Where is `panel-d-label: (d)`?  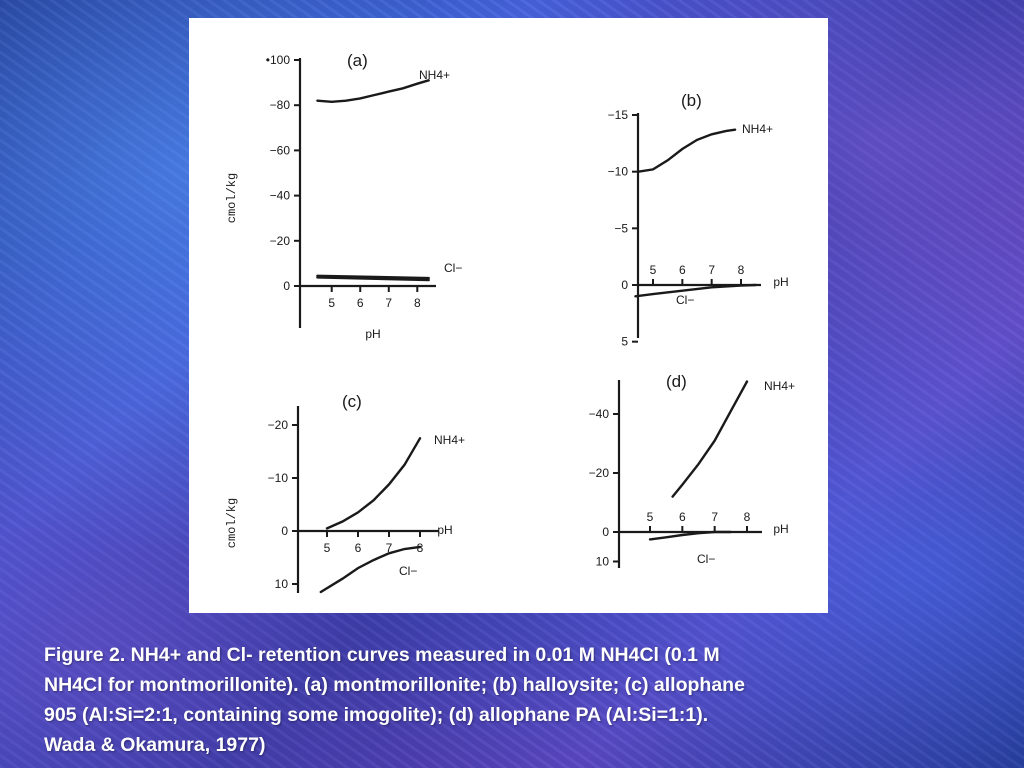
panel-d-label: (d) is located at coordinates (676, 381).